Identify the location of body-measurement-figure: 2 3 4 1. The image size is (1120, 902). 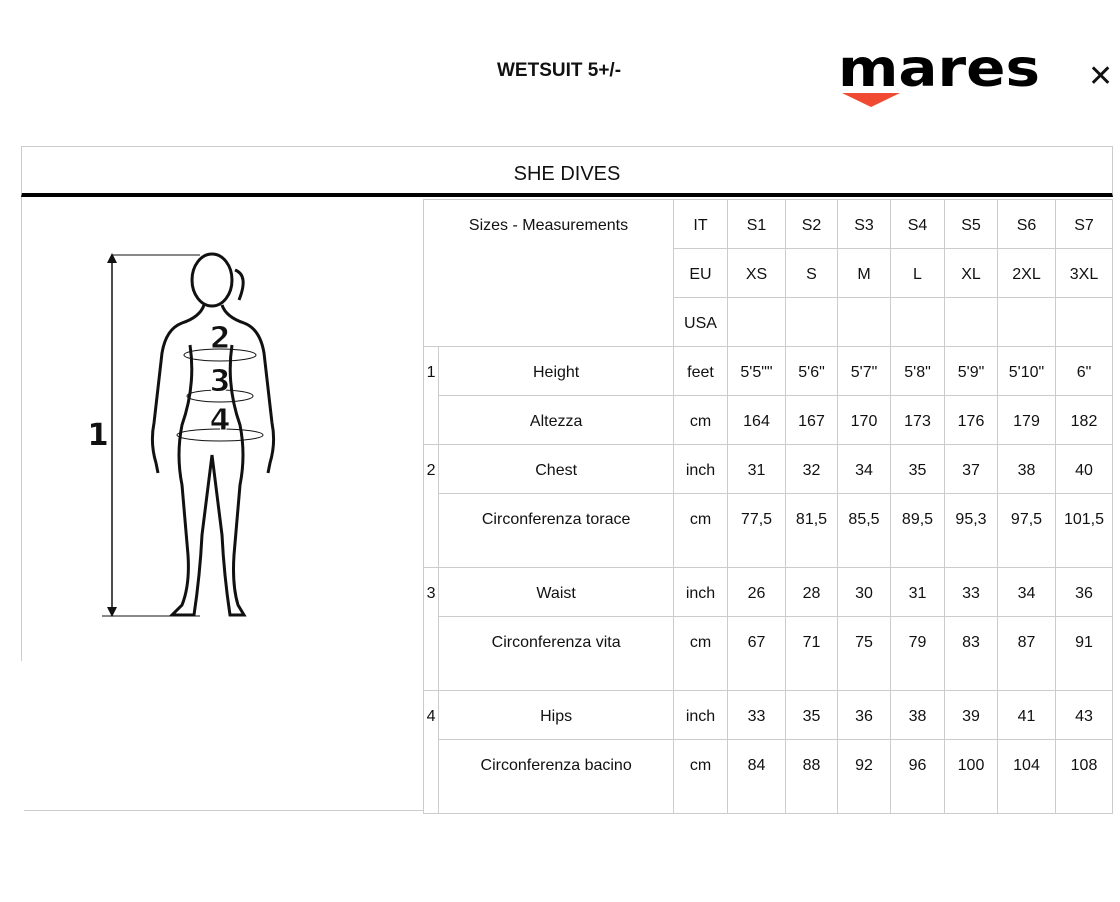
(190, 442).